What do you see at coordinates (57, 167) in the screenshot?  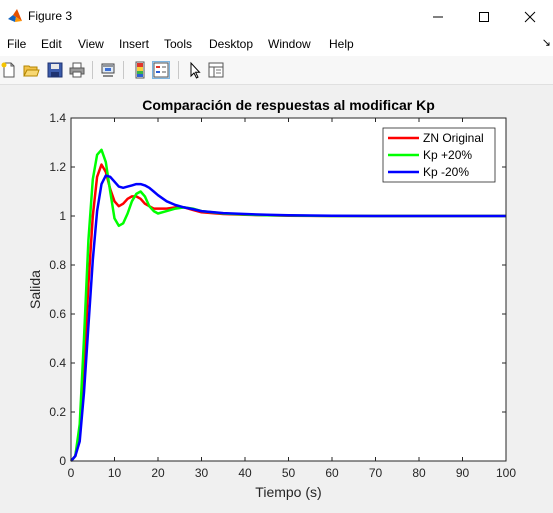 I see `y-tick-label: 1.2` at bounding box center [57, 167].